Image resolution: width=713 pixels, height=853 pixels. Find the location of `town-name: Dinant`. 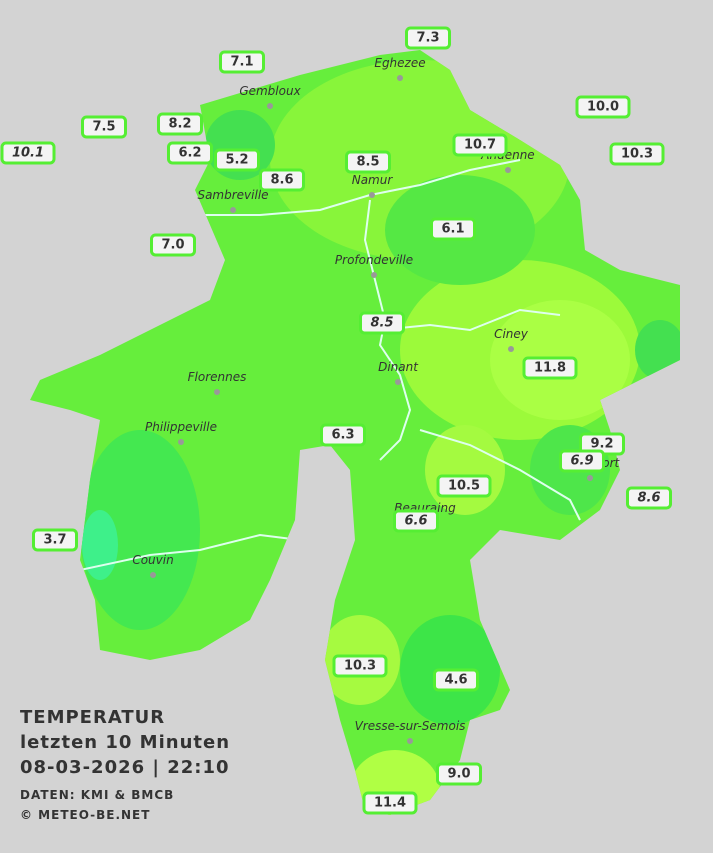

town-name: Dinant is located at coordinates (398, 367).